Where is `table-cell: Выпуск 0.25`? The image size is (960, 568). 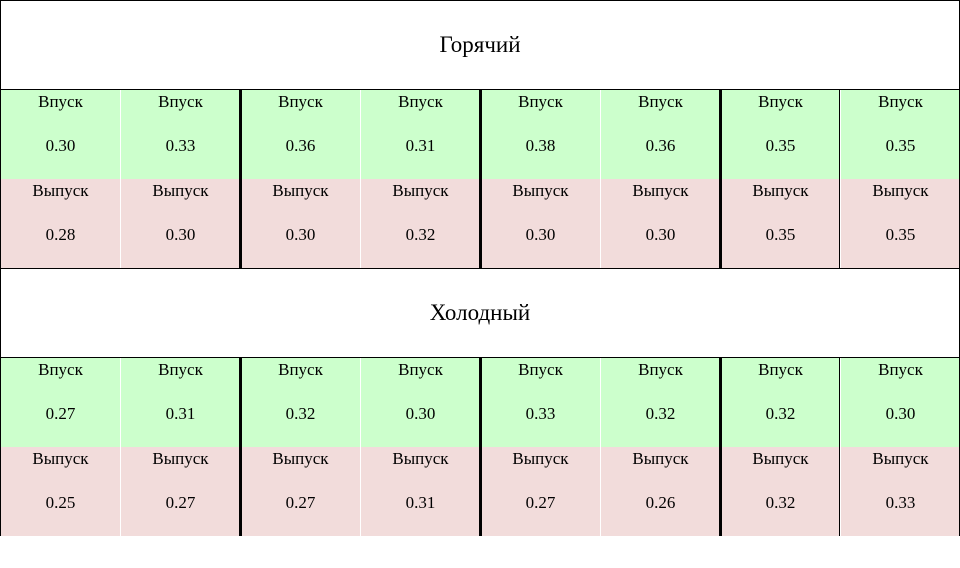 table-cell: Выпуск 0.25 is located at coordinates (60, 491).